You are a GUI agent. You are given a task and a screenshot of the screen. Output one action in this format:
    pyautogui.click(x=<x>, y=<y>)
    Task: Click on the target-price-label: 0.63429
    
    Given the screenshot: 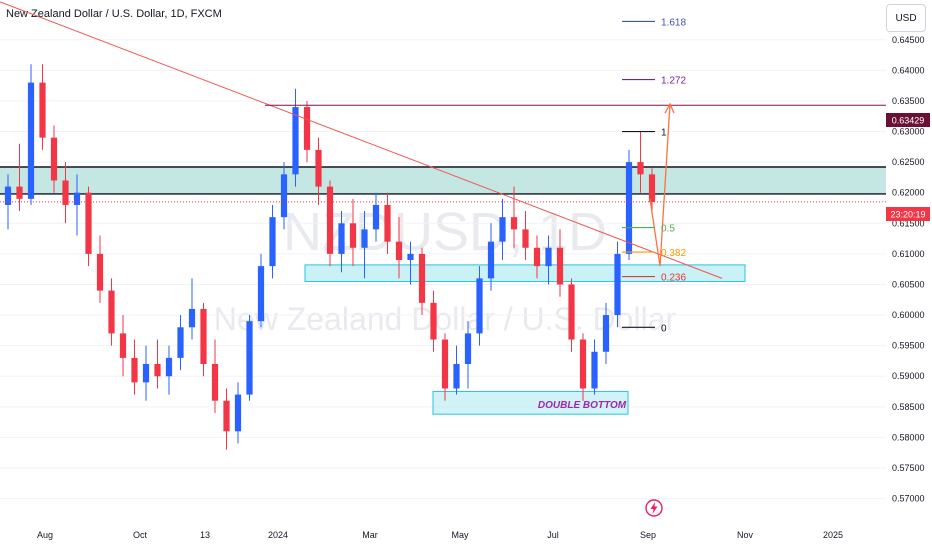 What is the action you would take?
    pyautogui.click(x=908, y=121)
    